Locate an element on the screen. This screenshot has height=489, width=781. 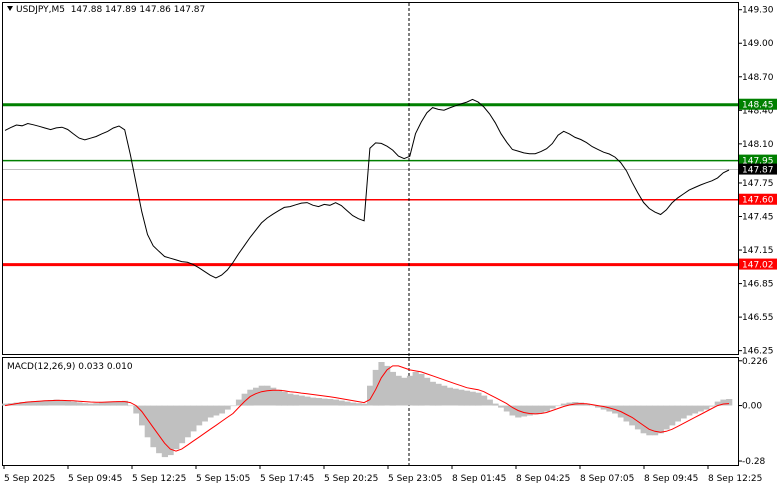
time-tick-label: 5 Sep 09:45 is located at coordinates (95, 479).